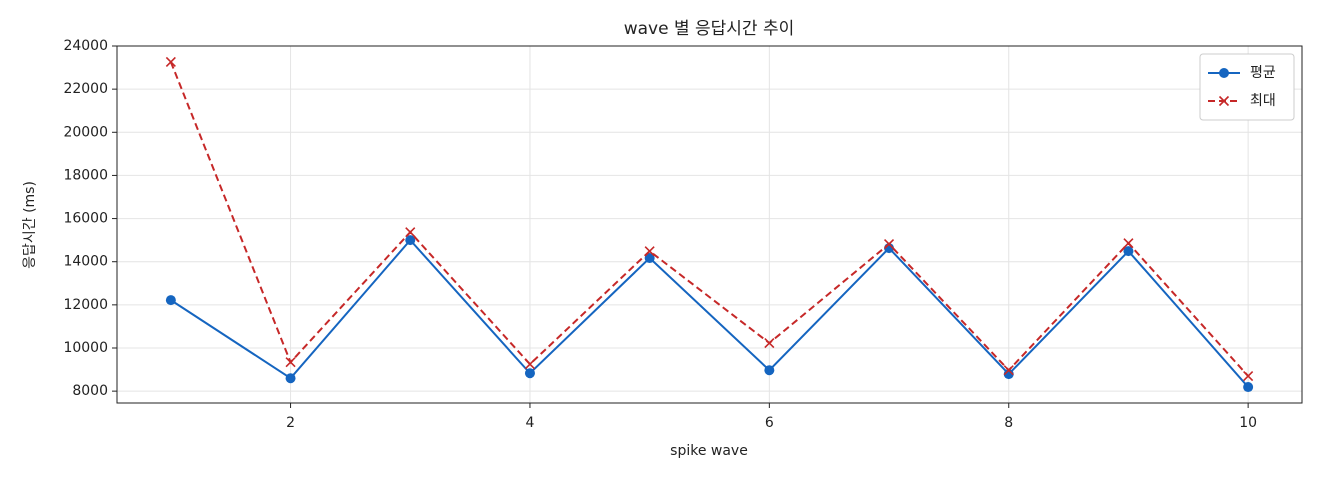 Image resolution: width=1320 pixels, height=484 pixels. Describe the element at coordinates (709, 451) in the screenshot. I see `x-axis-label: spike wave` at that location.